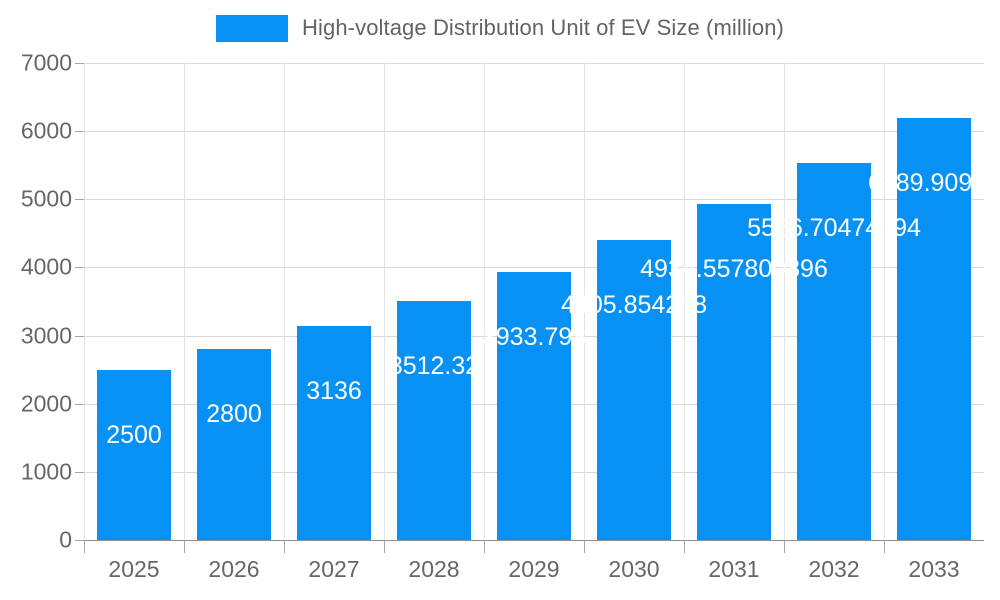 Image resolution: width=1000 pixels, height=600 pixels. I want to click on legend-color-swatch, so click(252, 28).